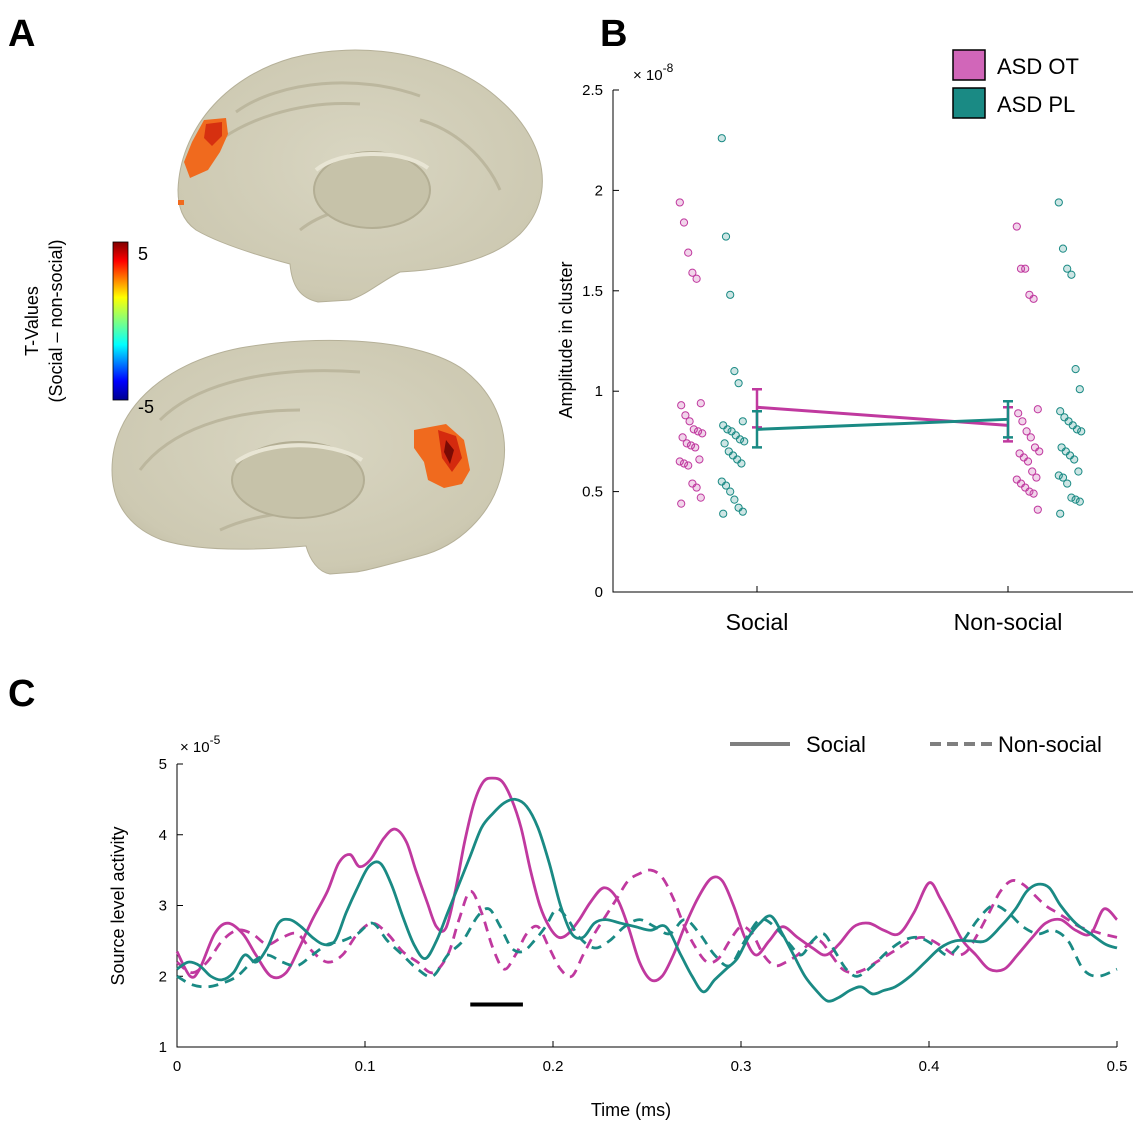  I want to click on panel-c-exponent-power: -5, so click(215, 740).